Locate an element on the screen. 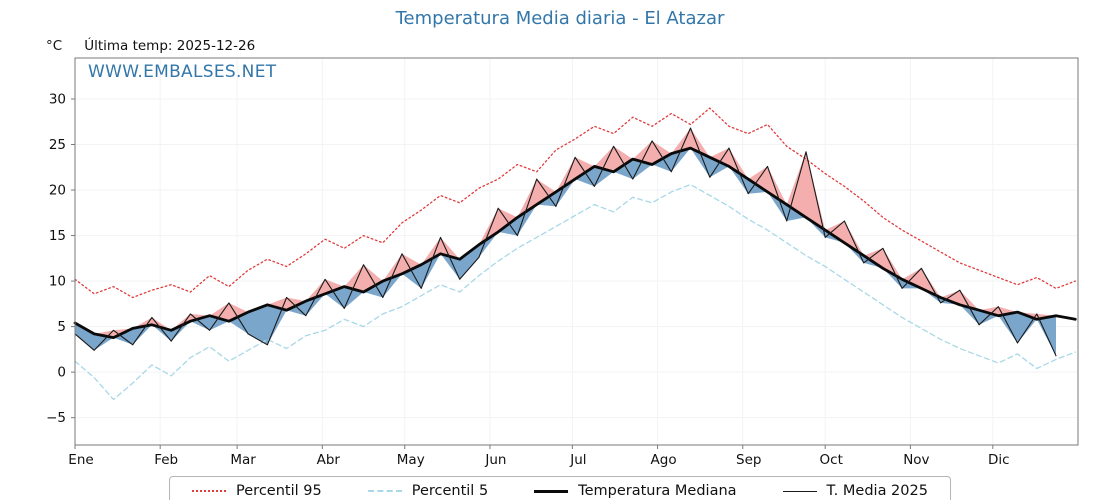 The width and height of the screenshot is (1120, 500). x-tick-label: Oct is located at coordinates (831, 460).